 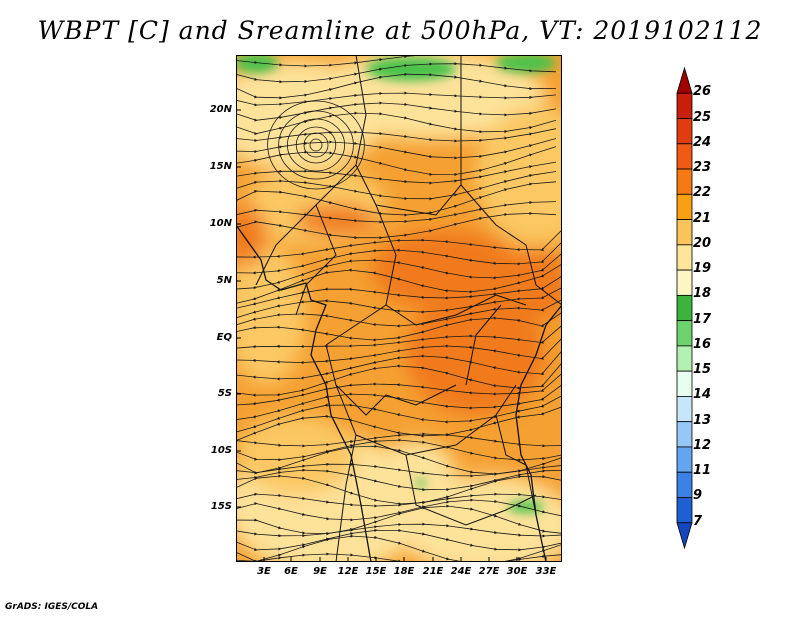 I want to click on lon-label: 6E, so click(x=291, y=571).